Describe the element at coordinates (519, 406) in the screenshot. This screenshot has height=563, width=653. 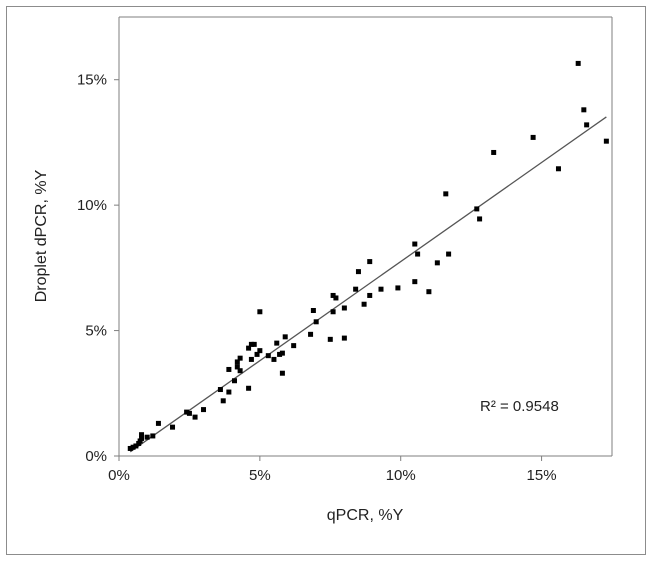
I see `r-squared-annotation: R² = 0.9548` at that location.